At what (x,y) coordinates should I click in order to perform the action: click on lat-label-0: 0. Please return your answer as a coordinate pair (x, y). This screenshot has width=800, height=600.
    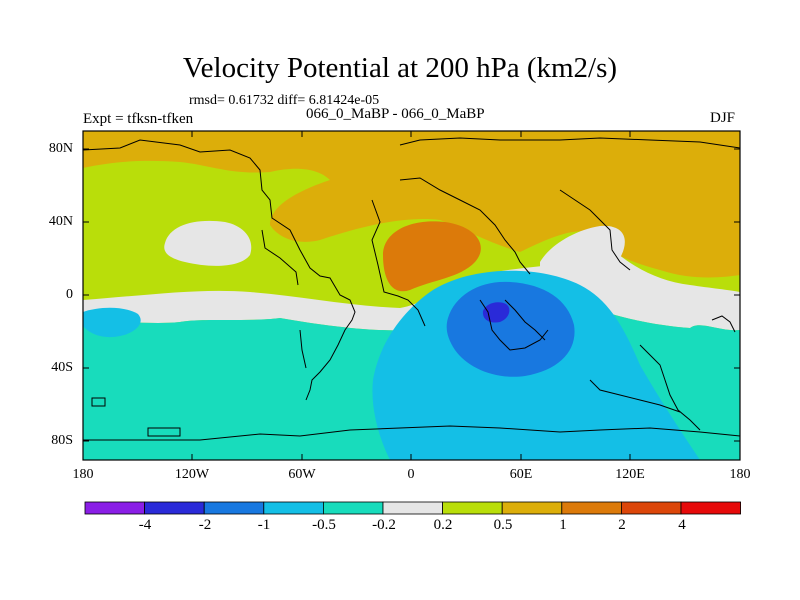
    Looking at the image, I should click on (69, 294).